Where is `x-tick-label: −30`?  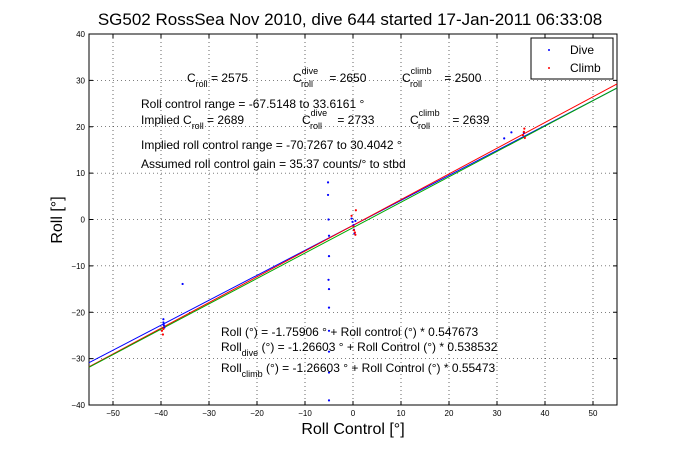 x-tick-label: −30 is located at coordinates (209, 413).